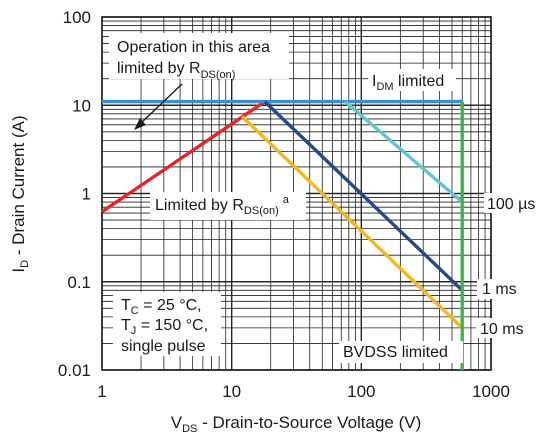  What do you see at coordinates (491, 391) in the screenshot?
I see `x-tick-label: 1000` at bounding box center [491, 391].